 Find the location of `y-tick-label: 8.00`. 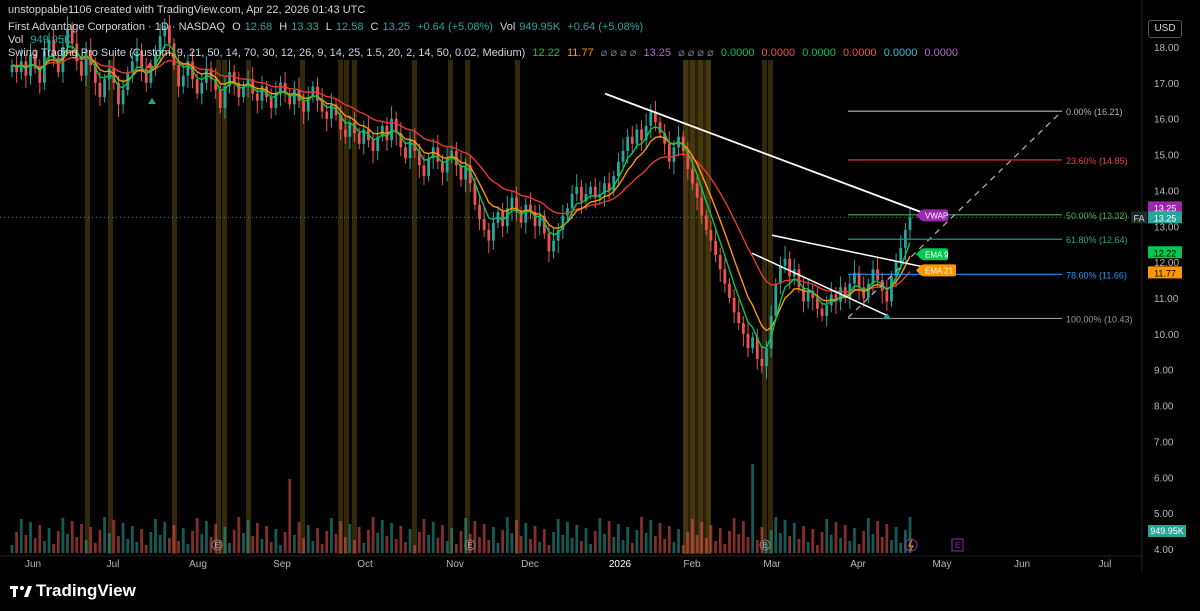

y-tick-label: 8.00 is located at coordinates (1164, 407).